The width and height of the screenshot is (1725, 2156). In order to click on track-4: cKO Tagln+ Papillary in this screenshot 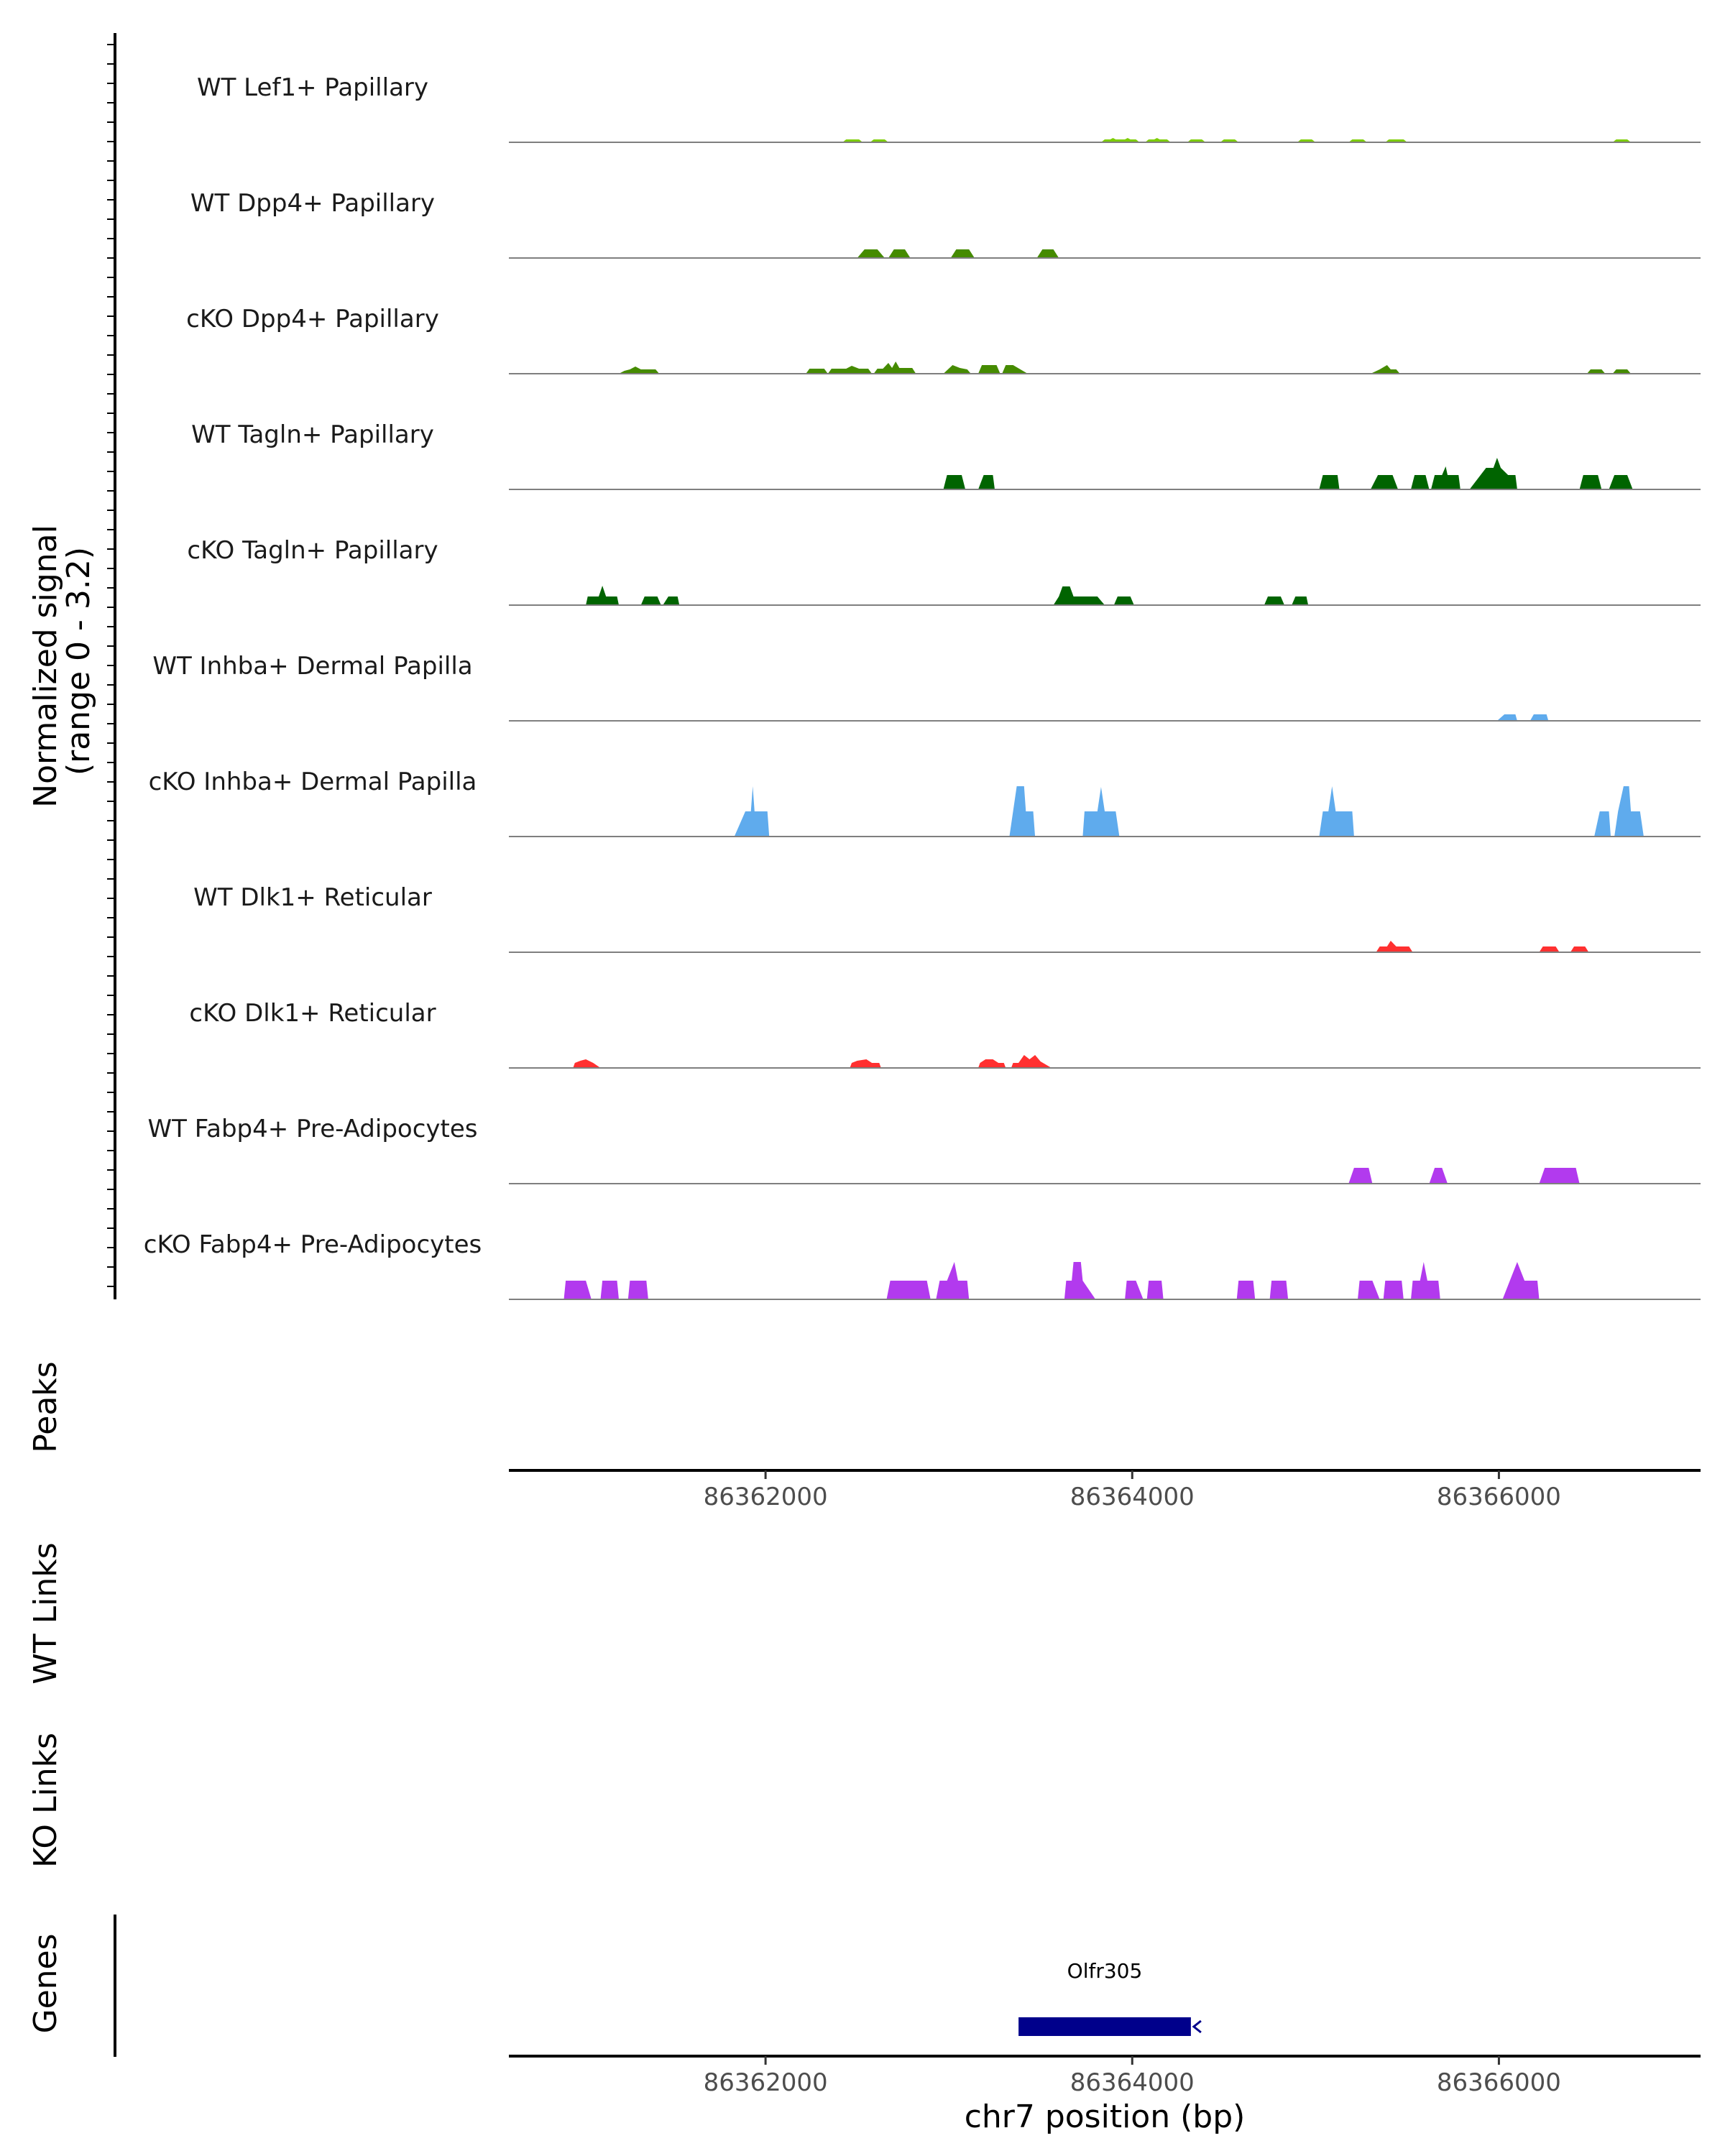, I will do `click(944, 571)`.